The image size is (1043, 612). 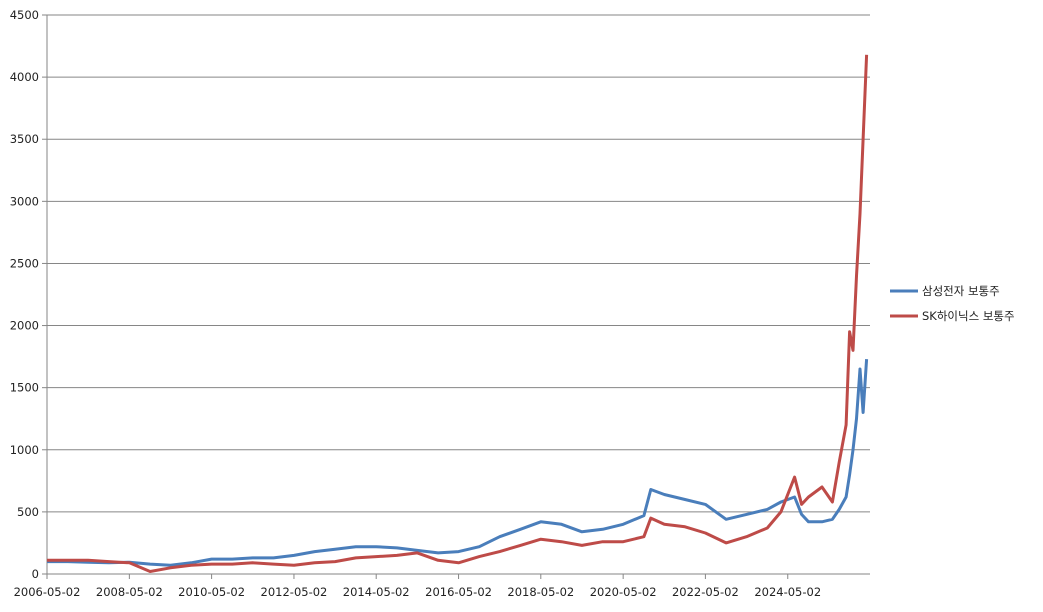 What do you see at coordinates (24, 263) in the screenshot?
I see `y-tick-label: 2500` at bounding box center [24, 263].